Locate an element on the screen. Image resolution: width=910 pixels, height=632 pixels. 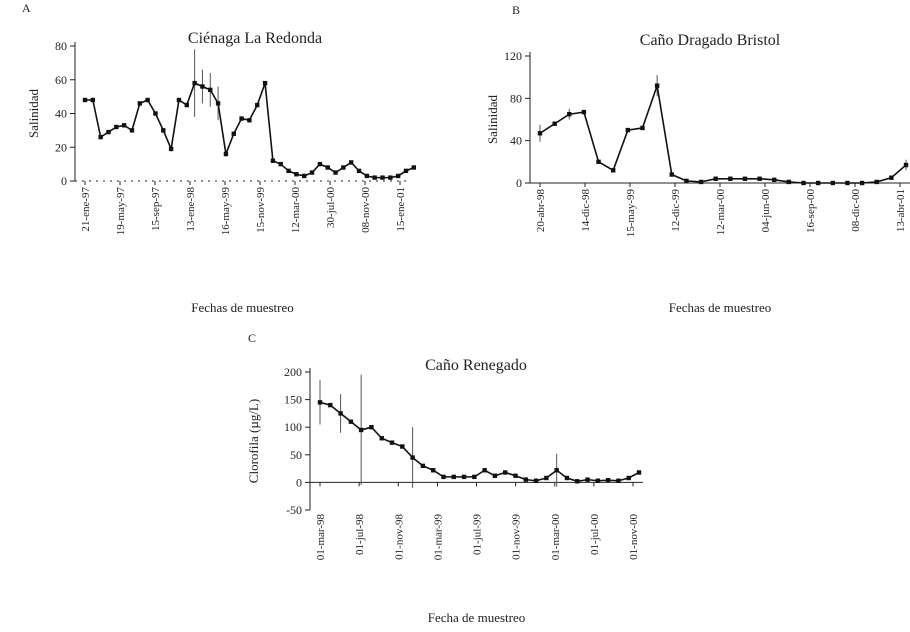
x-tick-label: 15-ene-01 is located at coordinates (401, 209).